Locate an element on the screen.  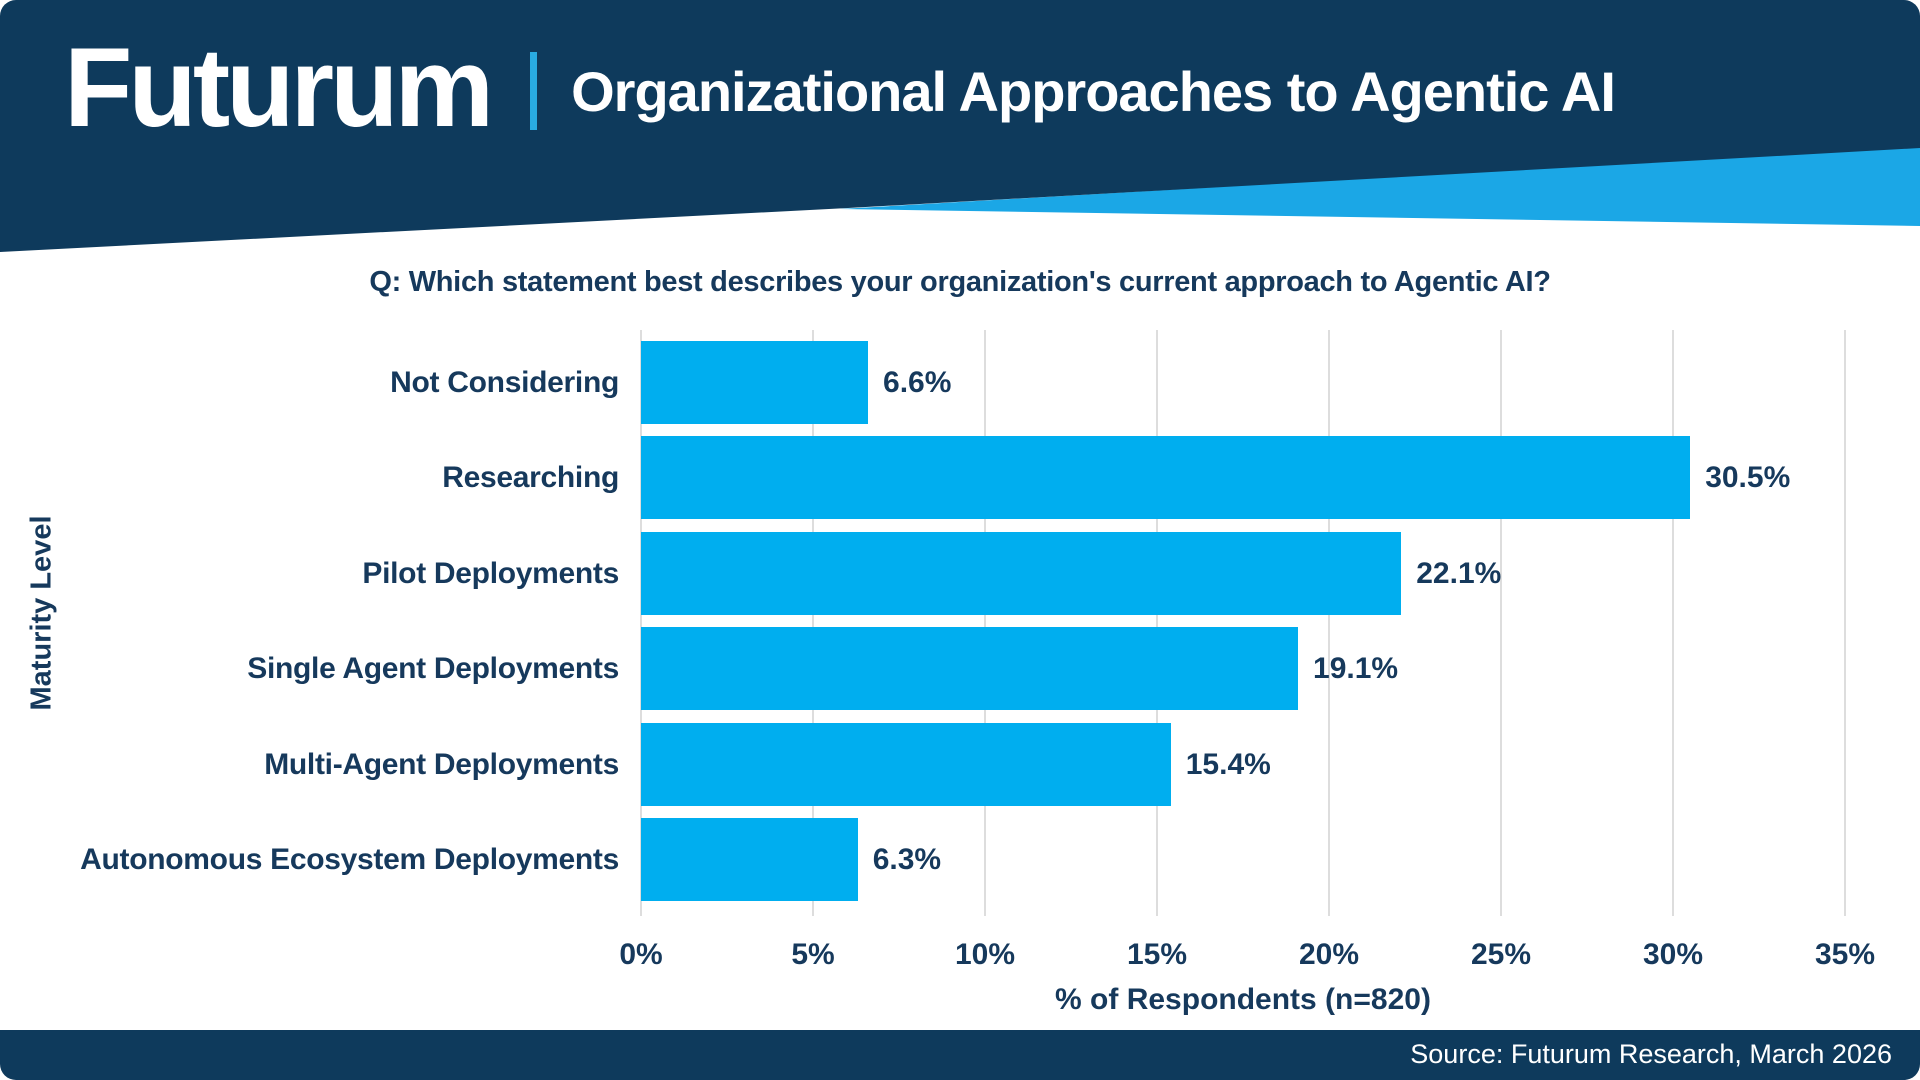
category-label: Pilot Deployments is located at coordinates (490, 573).